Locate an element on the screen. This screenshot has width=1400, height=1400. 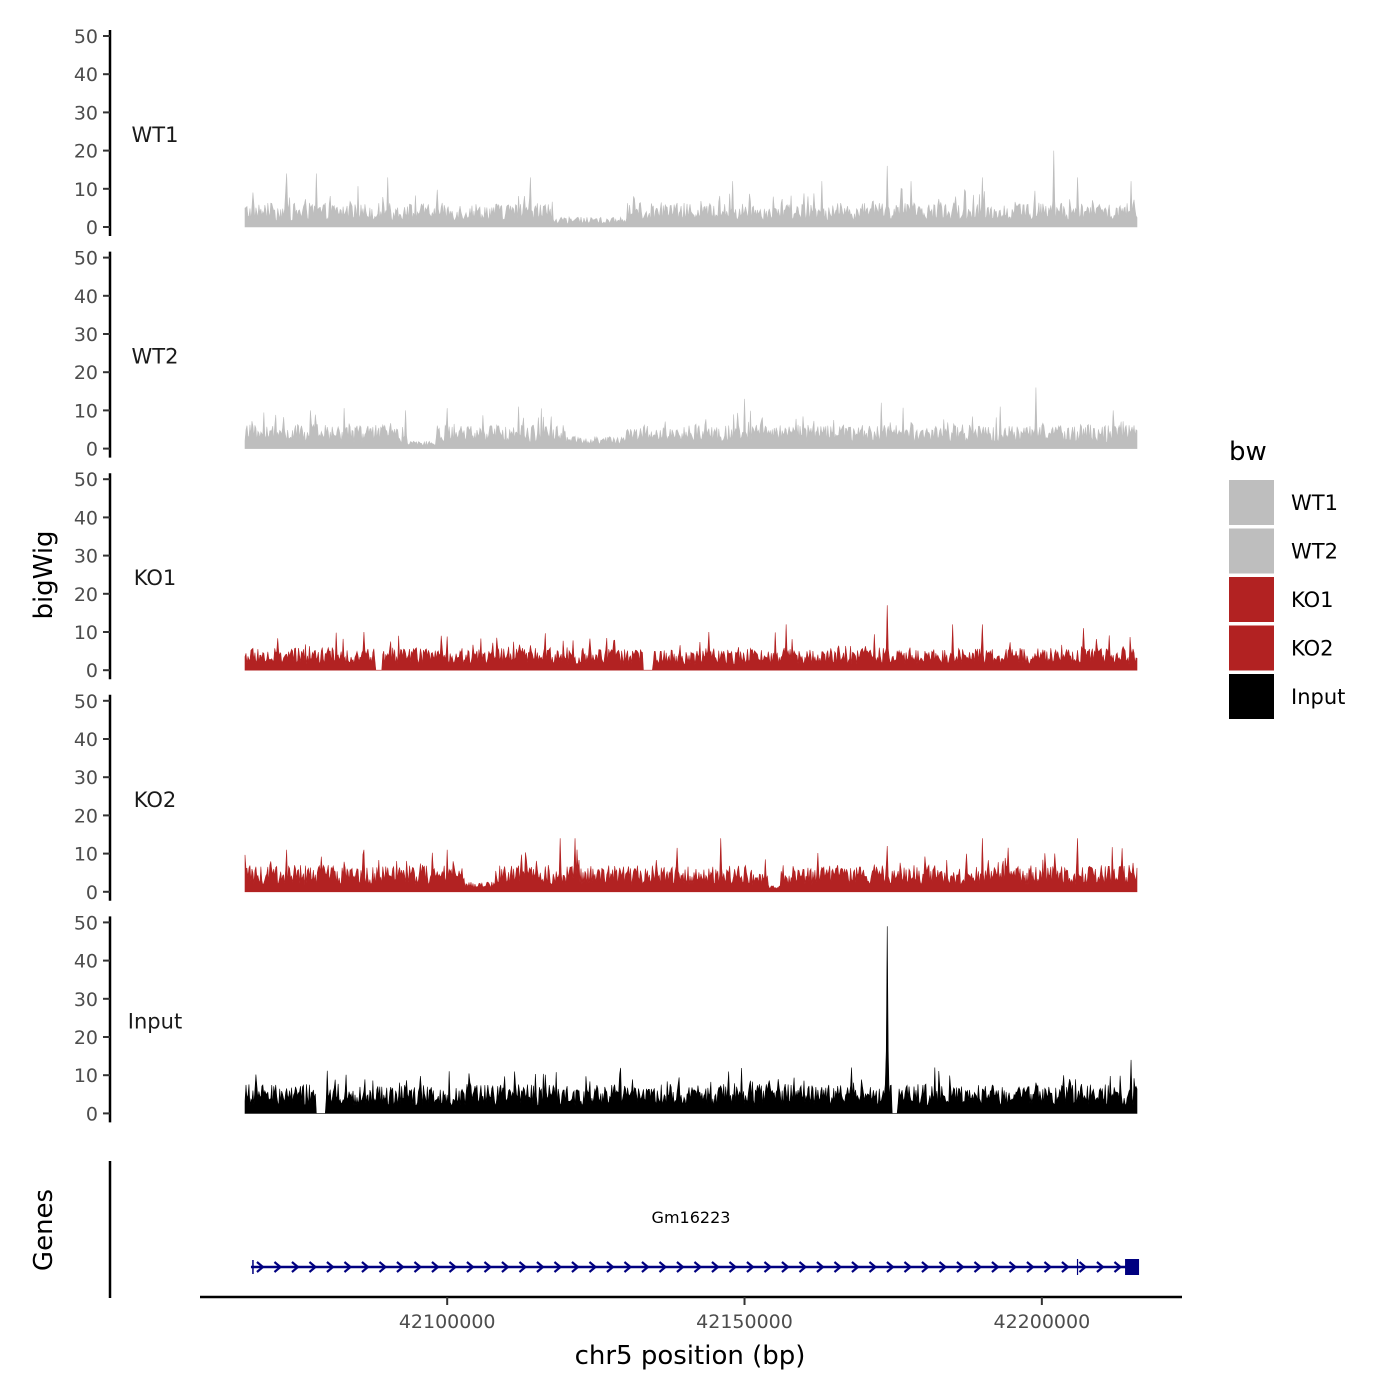
y-axis-title: bigWig is located at coordinates (44, 574).